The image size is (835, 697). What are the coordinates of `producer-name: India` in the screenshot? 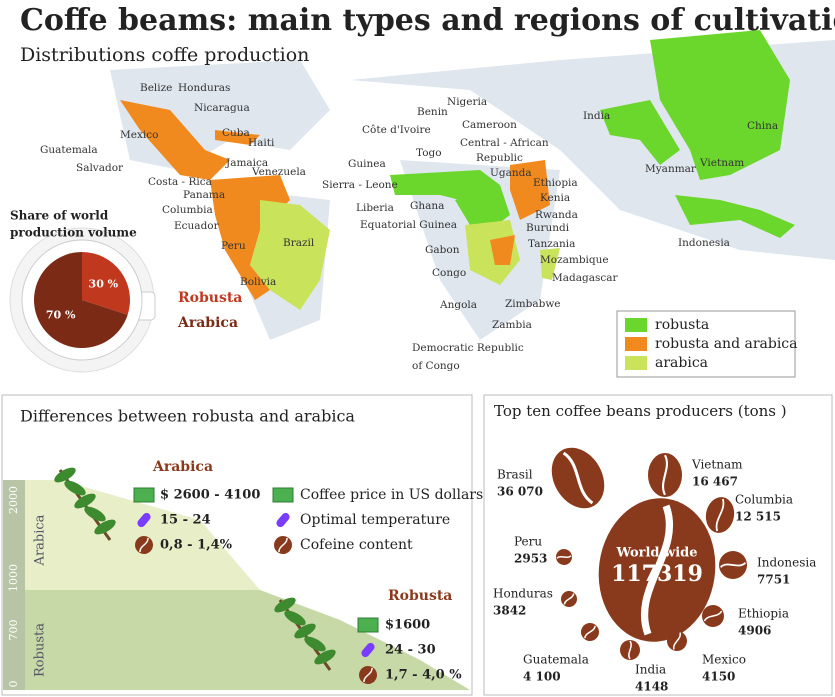 It's located at (650, 670).